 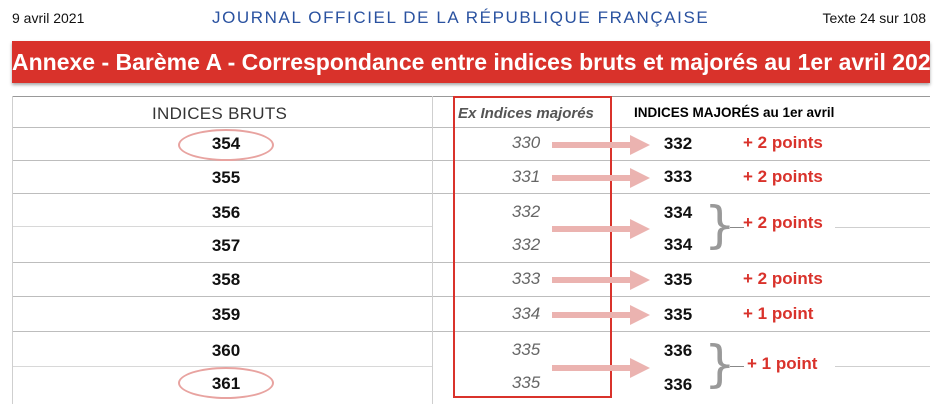 I want to click on text-number: Texte 24 sur 108, so click(x=874, y=18).